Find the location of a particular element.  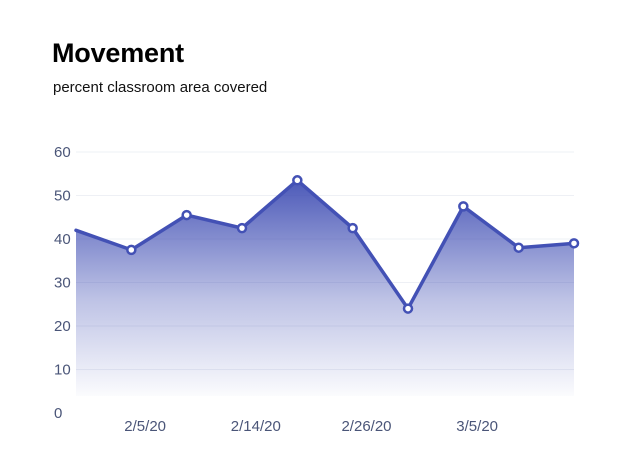

y-tick-label: 60 is located at coordinates (62, 152).